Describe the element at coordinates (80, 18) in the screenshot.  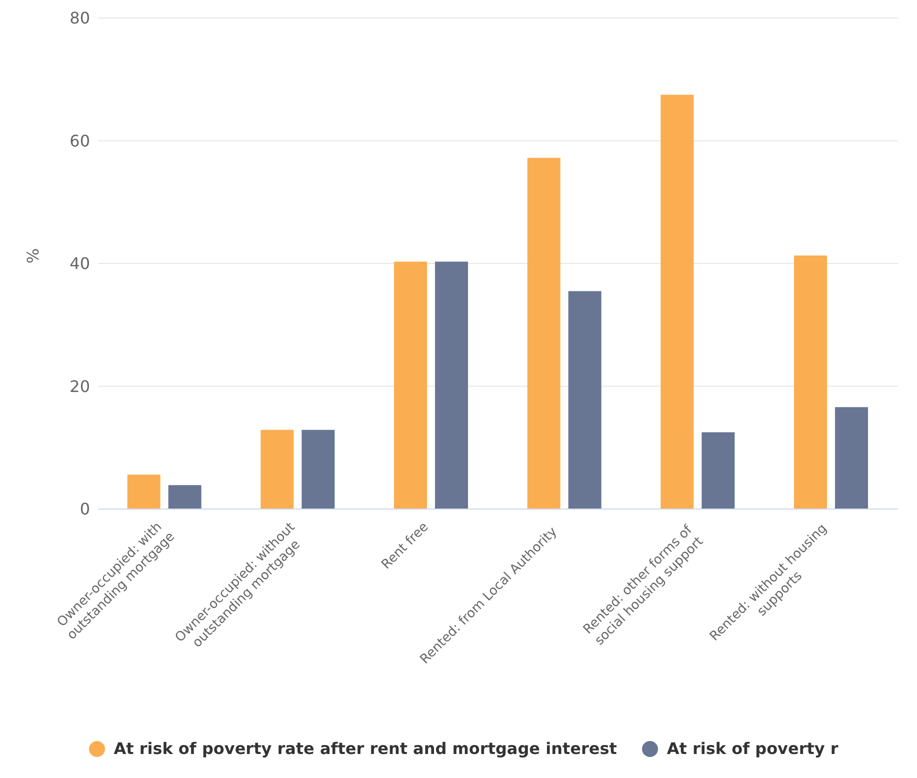
I see `y-tick-label: 80` at that location.